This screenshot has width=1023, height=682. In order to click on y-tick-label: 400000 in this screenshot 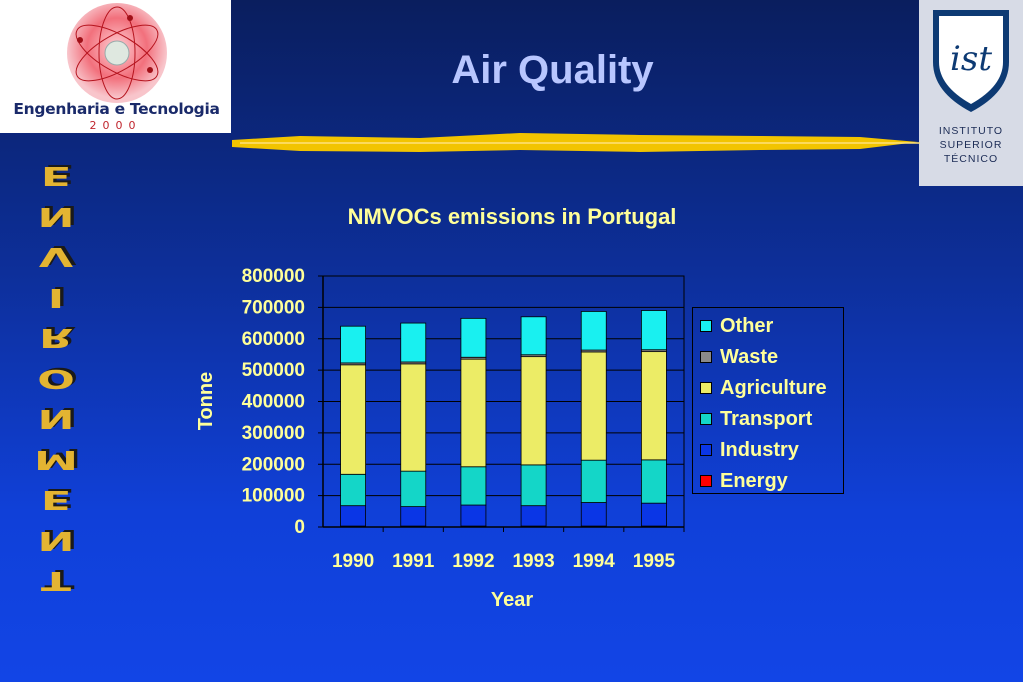, I will do `click(273, 402)`.